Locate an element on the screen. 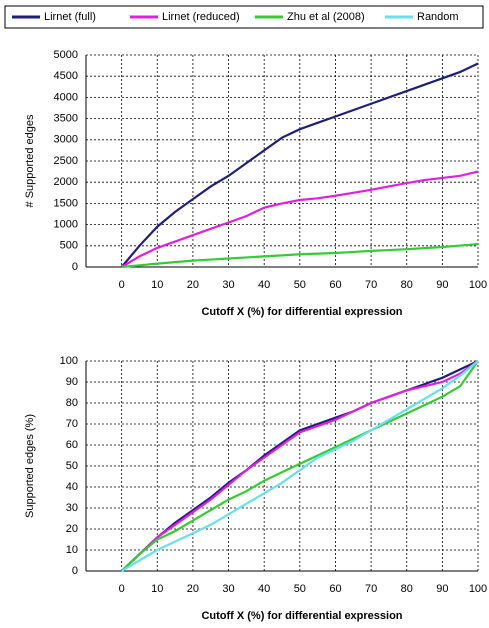  y-tick-label: 1000 is located at coordinates (66, 225).